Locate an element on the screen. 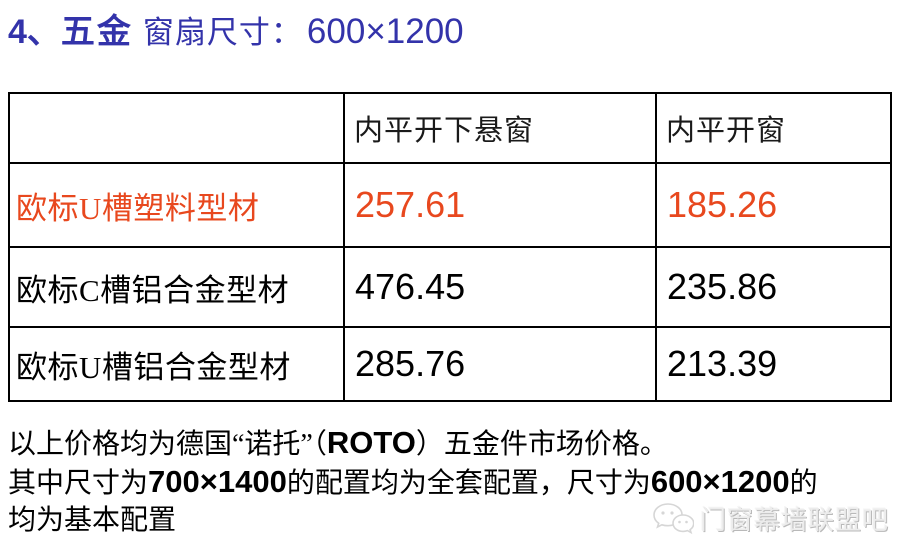 The height and width of the screenshot is (554, 897). table-header-row: 内平开下悬窗 内平开窗 is located at coordinates (450, 128).